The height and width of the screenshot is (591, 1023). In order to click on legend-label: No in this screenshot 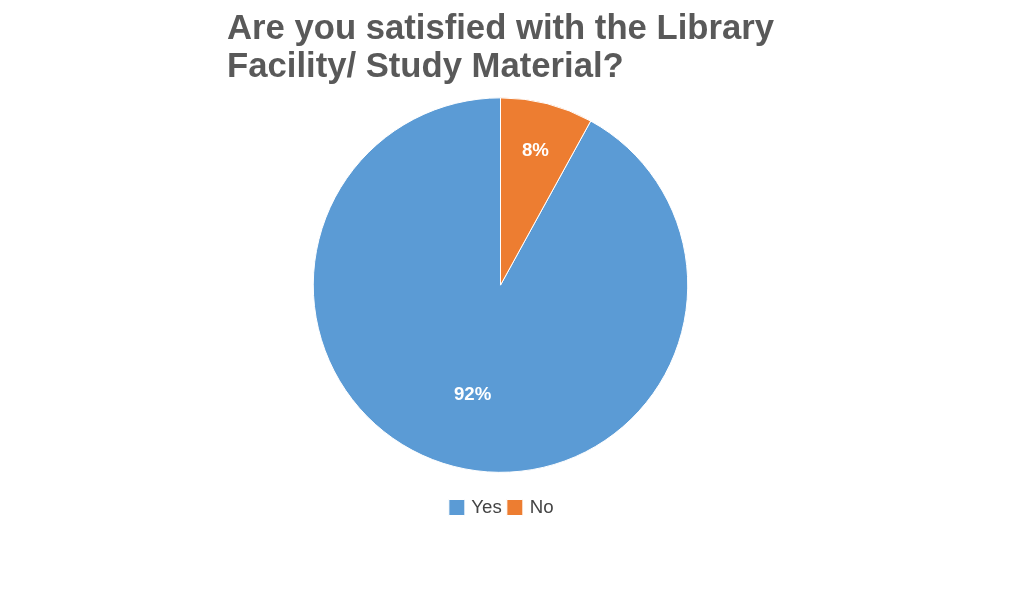, I will do `click(541, 507)`.